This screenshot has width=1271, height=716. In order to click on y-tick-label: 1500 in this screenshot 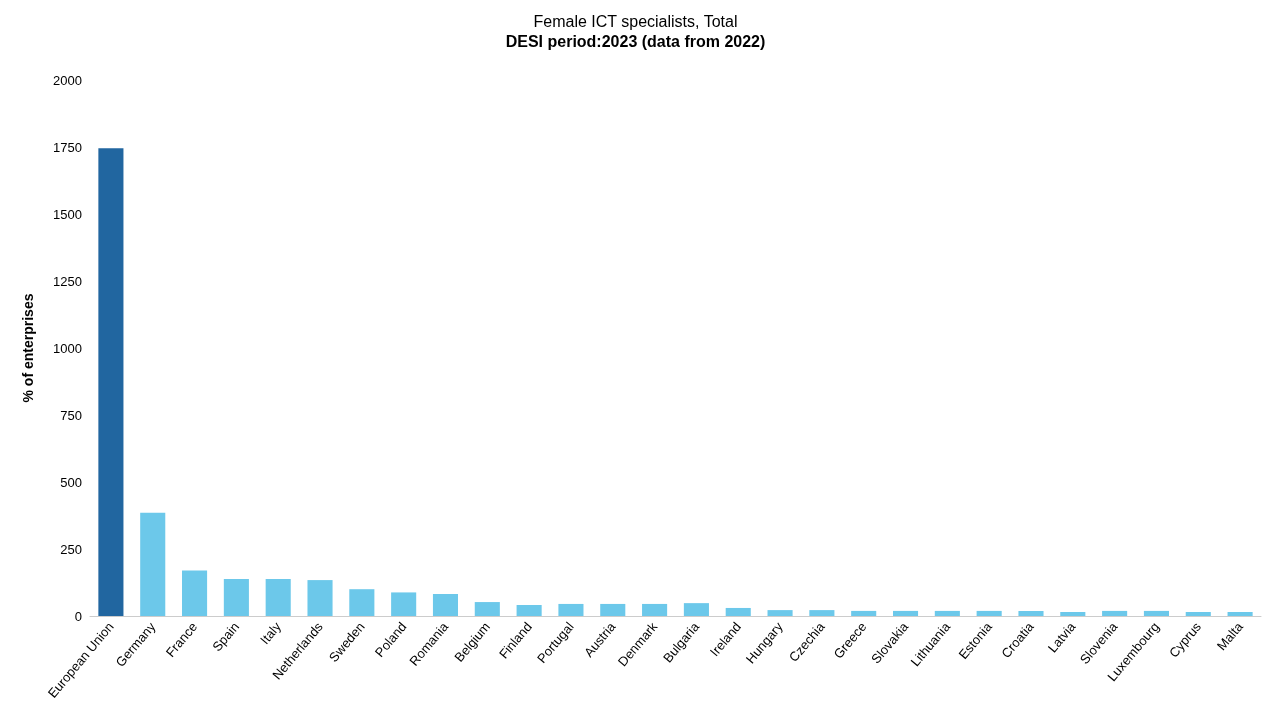, I will do `click(67, 214)`.